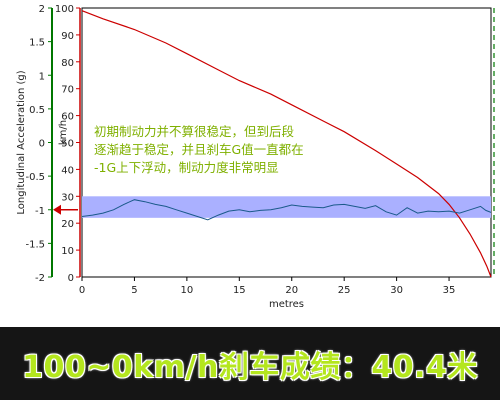 The image size is (500, 400). Describe the element at coordinates (67, 63) in the screenshot. I see `right-tick-label: 80` at that location.